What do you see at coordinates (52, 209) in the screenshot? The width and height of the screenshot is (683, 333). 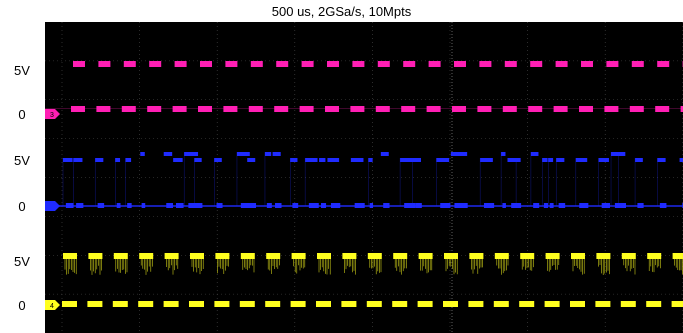 I see `channel-markers: 34` at bounding box center [52, 209].